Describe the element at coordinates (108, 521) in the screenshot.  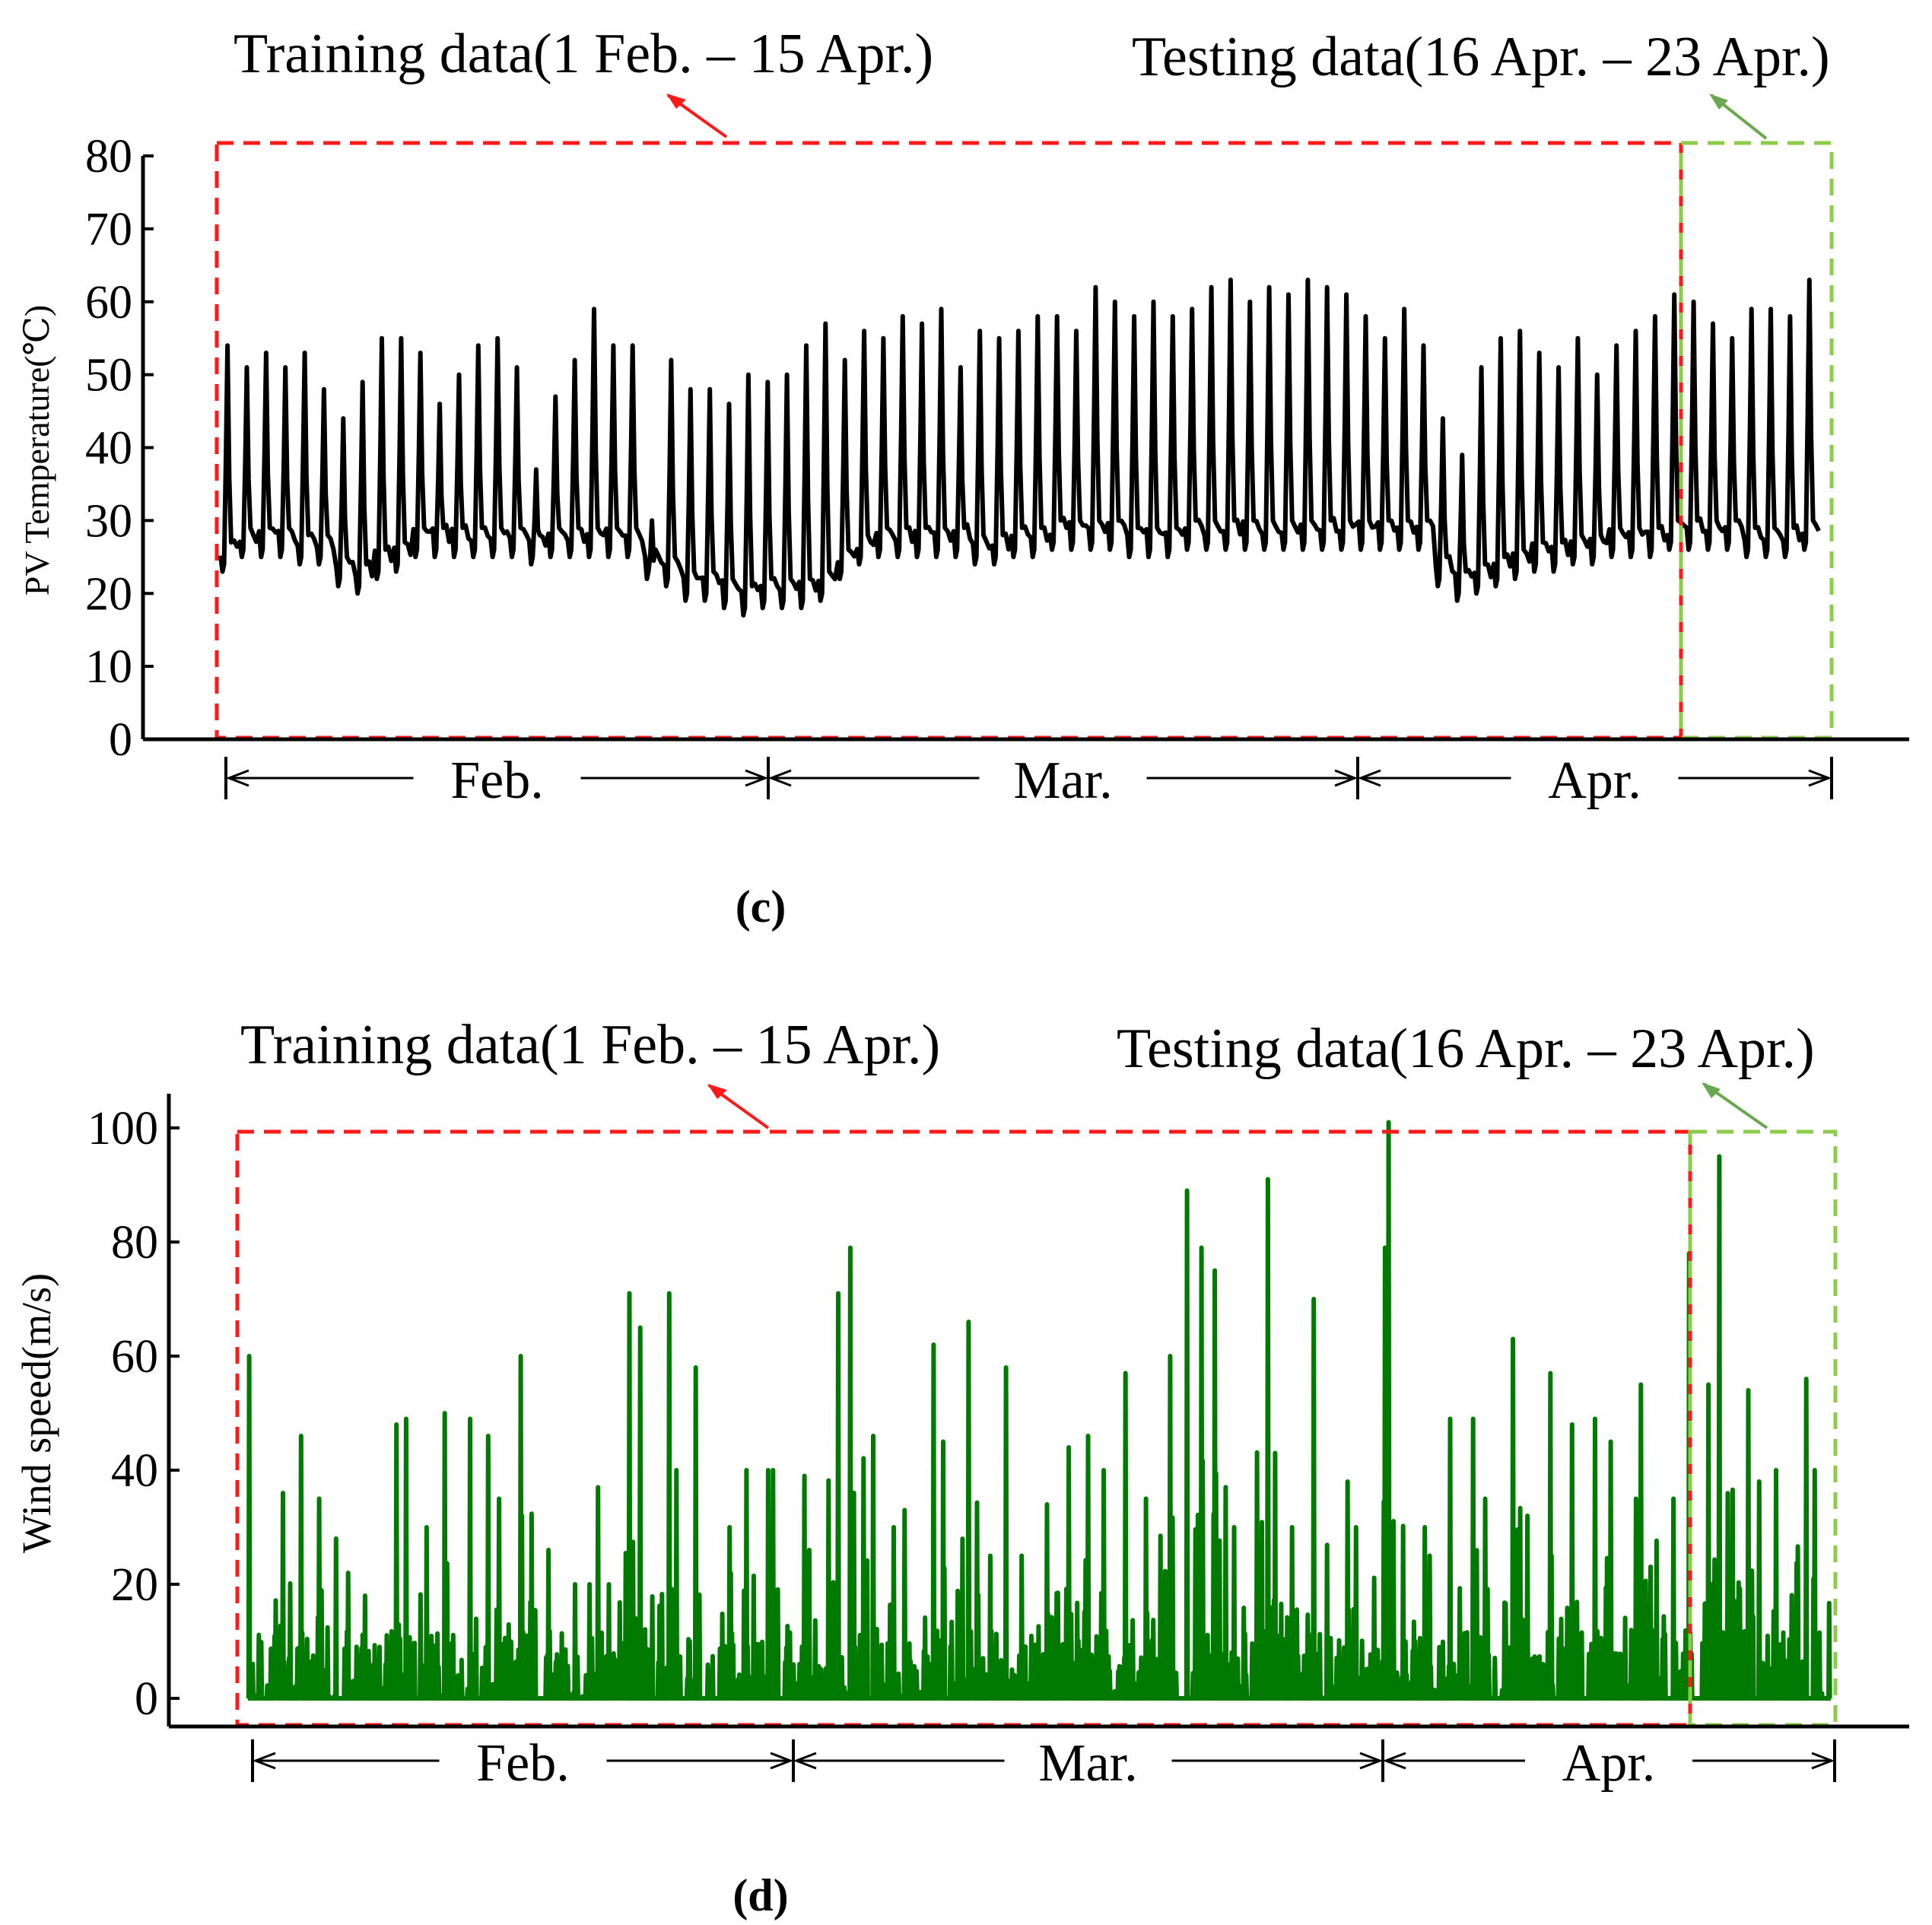
I see `y-tick-label: 30` at that location.